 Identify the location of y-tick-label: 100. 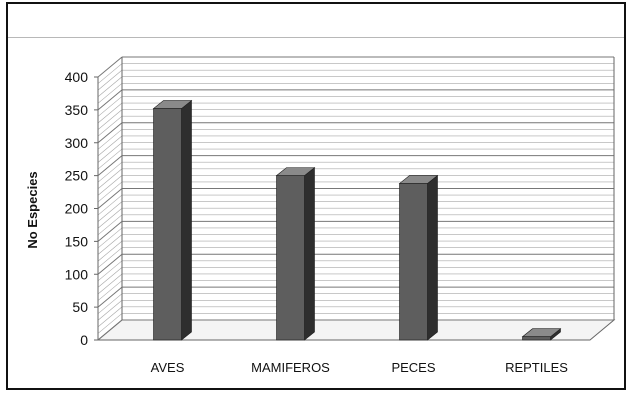
(77, 274).